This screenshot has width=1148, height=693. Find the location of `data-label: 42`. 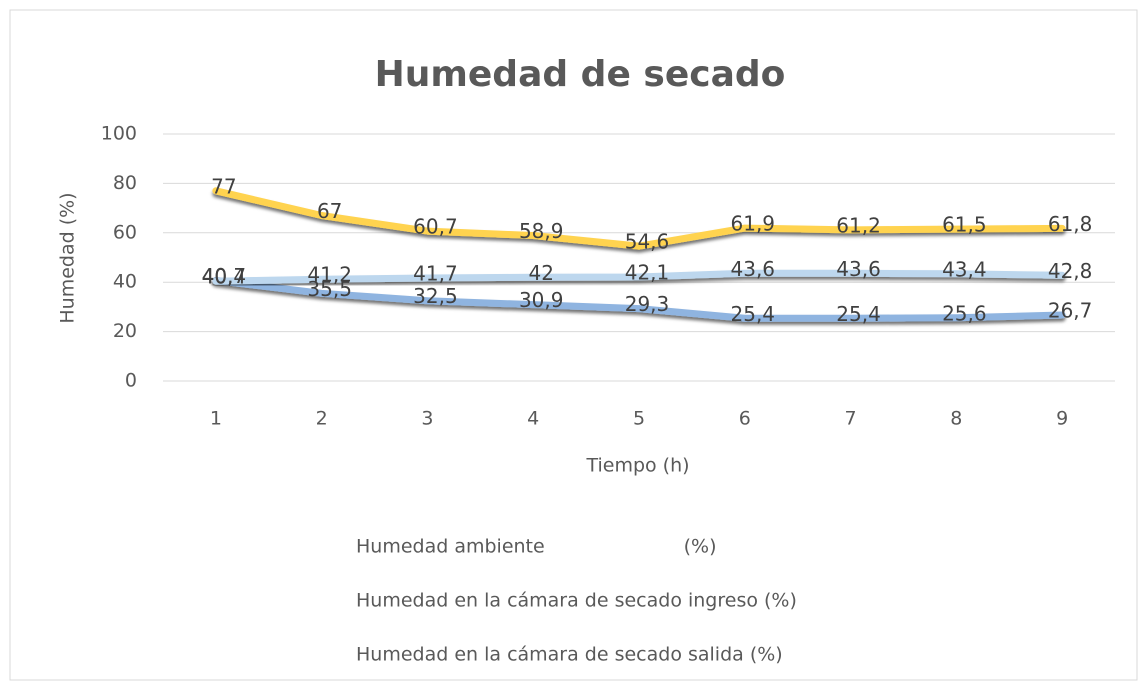

data-label: 42 is located at coordinates (540, 273).